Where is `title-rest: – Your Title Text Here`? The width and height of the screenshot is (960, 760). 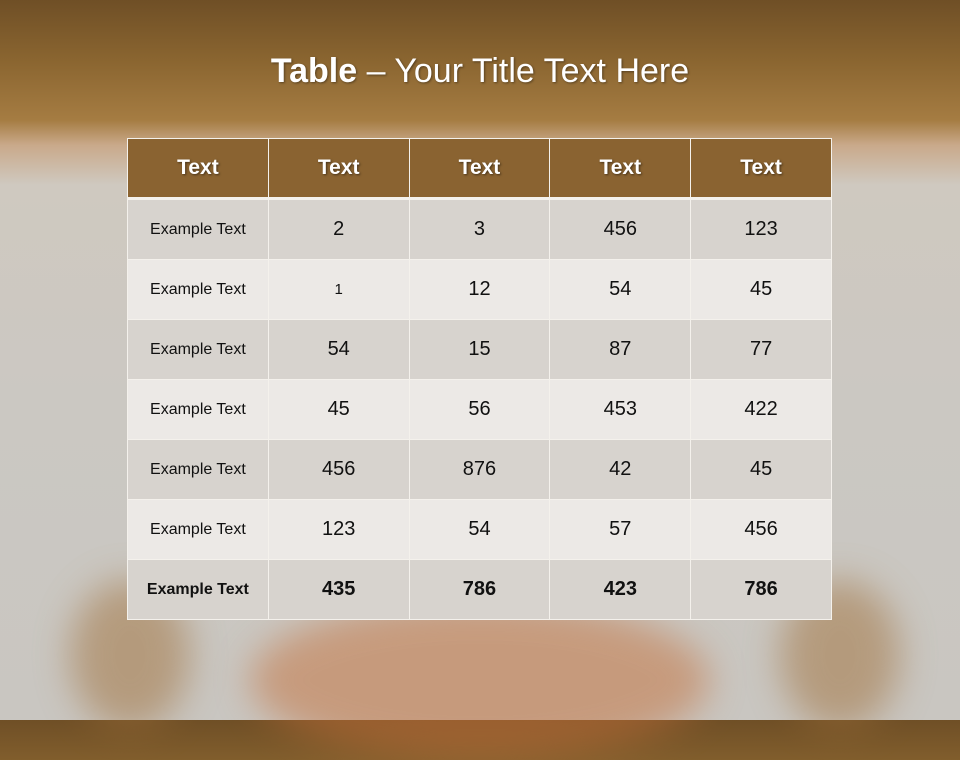
title-rest: – Your Title Text Here is located at coordinates (523, 71).